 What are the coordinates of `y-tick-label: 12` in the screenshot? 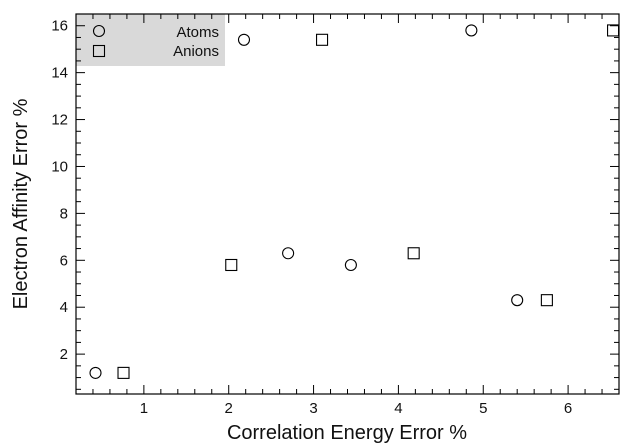 It's located at (59, 120).